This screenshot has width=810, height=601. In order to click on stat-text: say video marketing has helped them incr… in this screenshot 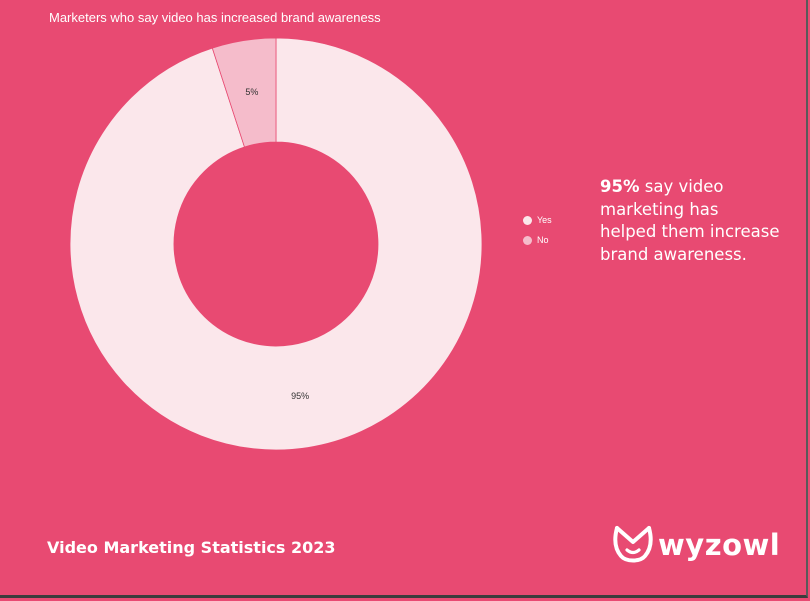, I will do `click(690, 220)`.